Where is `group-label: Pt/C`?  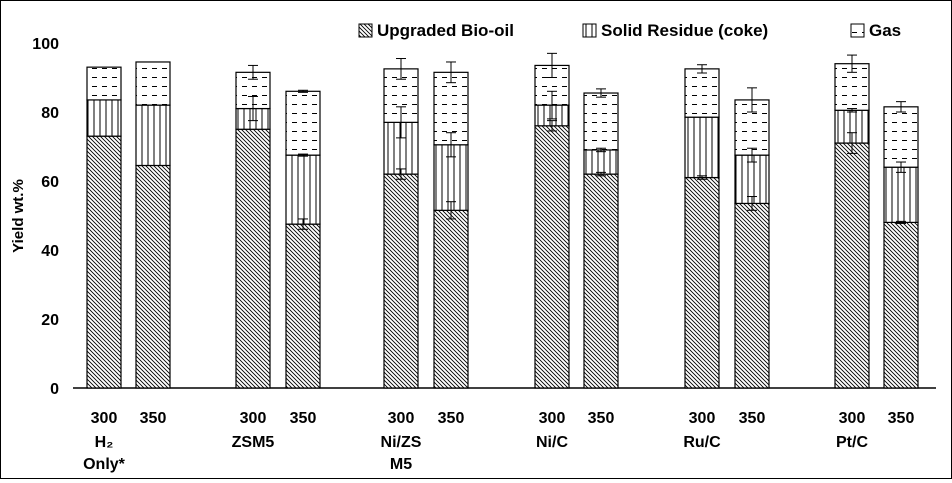 group-label: Pt/C is located at coordinates (852, 442).